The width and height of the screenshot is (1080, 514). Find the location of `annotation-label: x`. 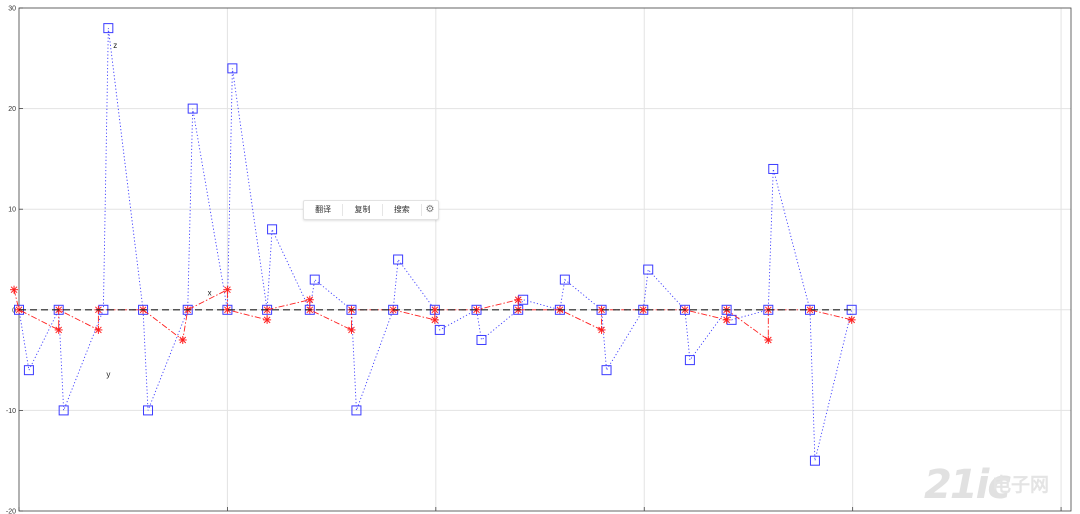

annotation-label: x is located at coordinates (210, 293).